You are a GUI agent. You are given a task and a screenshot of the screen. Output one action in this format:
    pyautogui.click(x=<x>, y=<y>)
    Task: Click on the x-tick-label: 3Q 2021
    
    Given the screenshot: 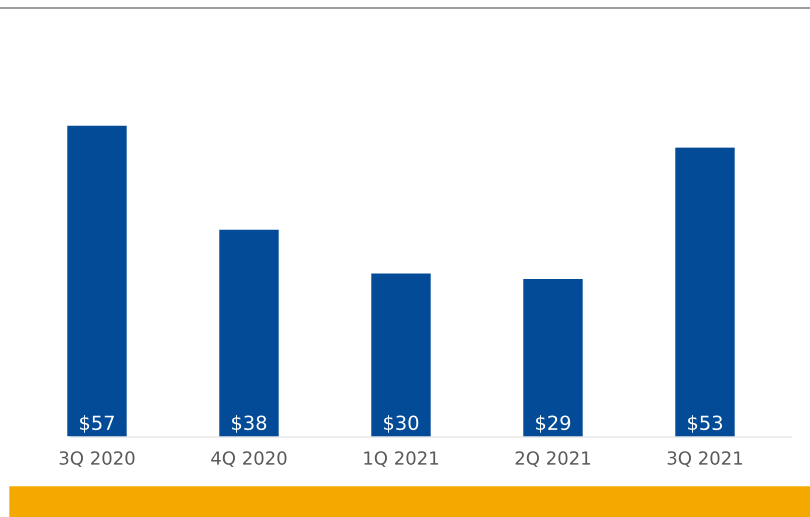 What is the action you would take?
    pyautogui.click(x=705, y=459)
    